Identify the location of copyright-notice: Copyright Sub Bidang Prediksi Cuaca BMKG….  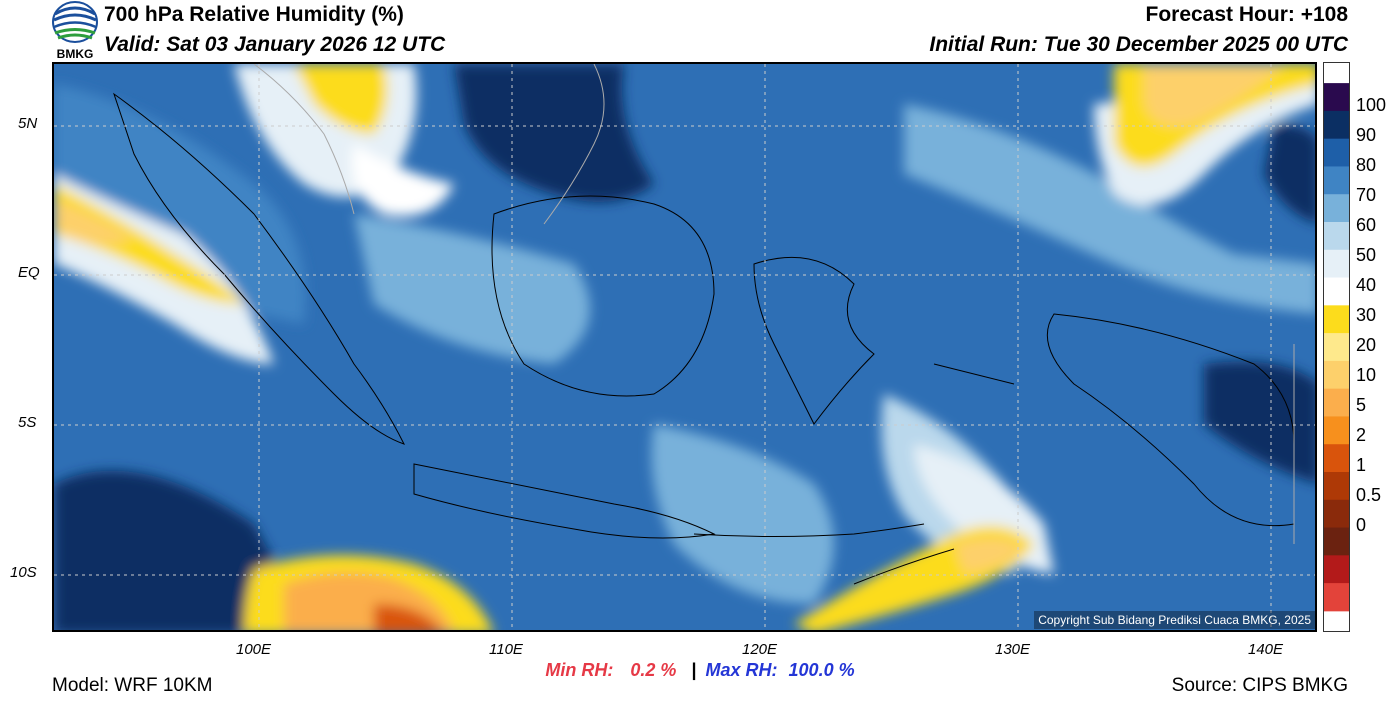
(1174, 620).